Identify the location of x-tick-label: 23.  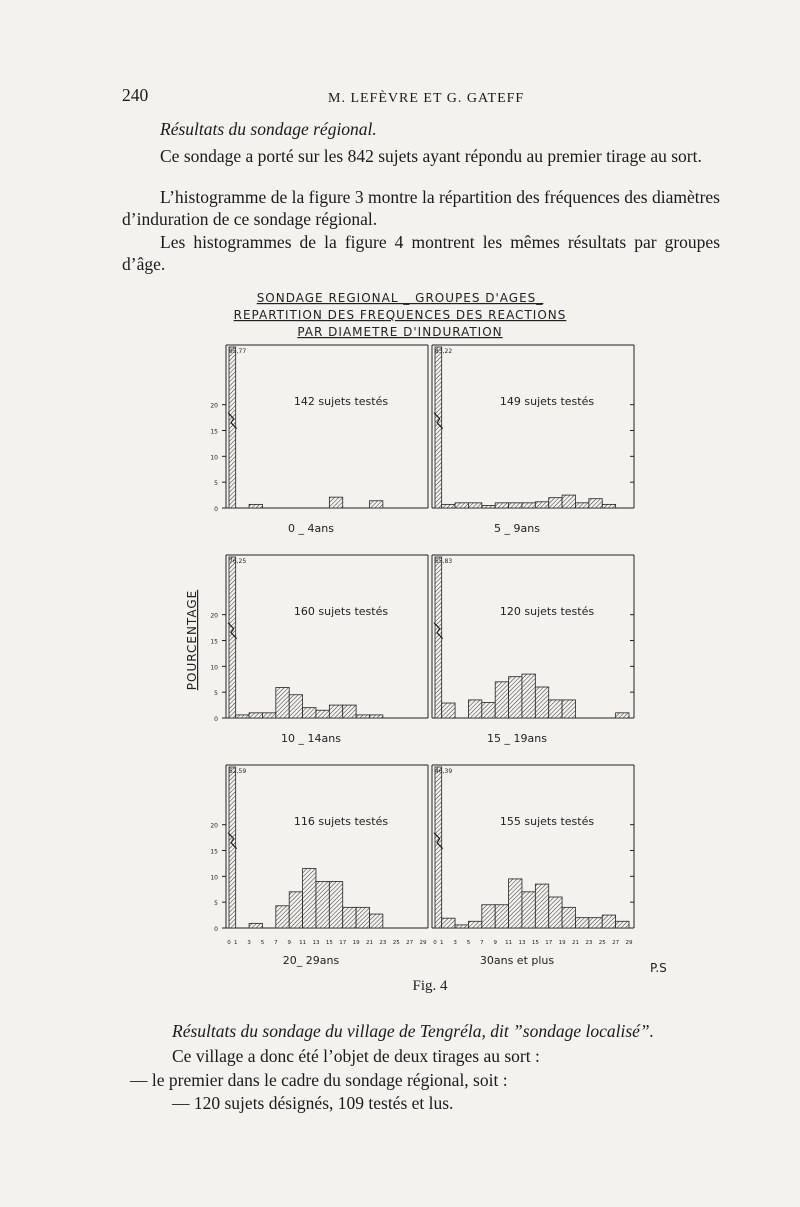
(382, 943).